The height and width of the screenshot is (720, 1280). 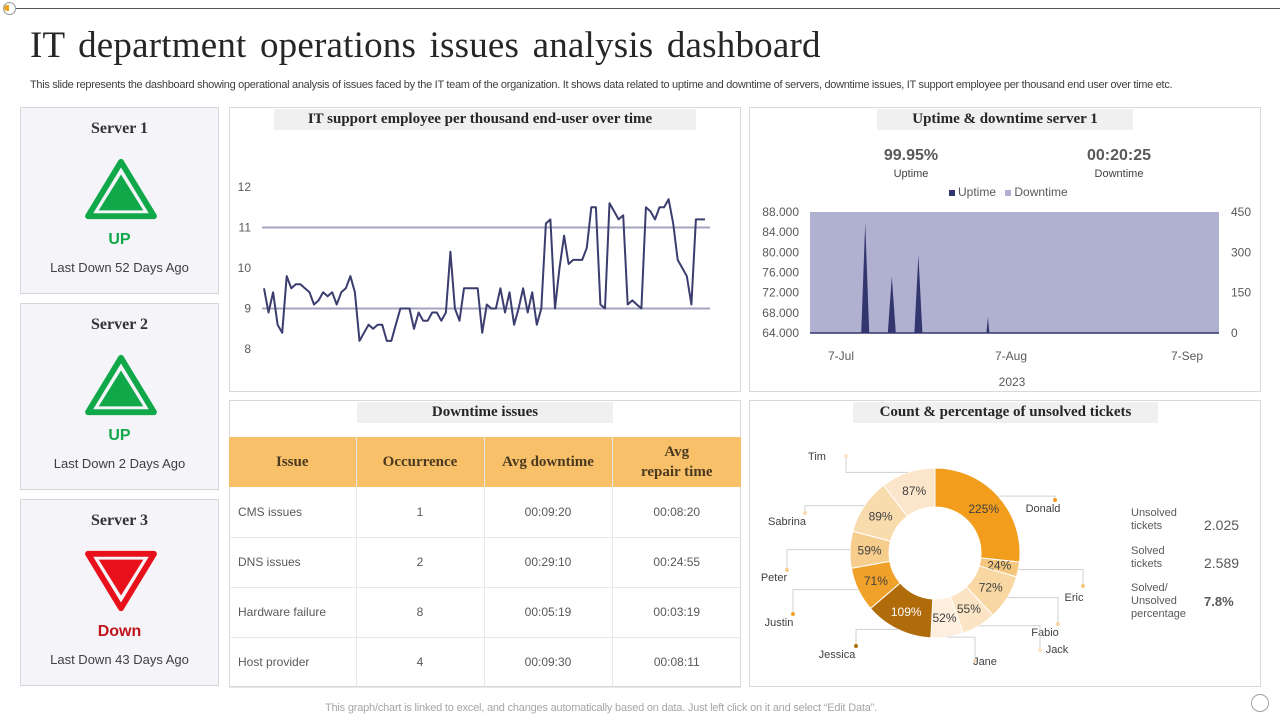 I want to click on table-row: CMS issues 1 00:09:20 00:08:20, so click(x=485, y=512).